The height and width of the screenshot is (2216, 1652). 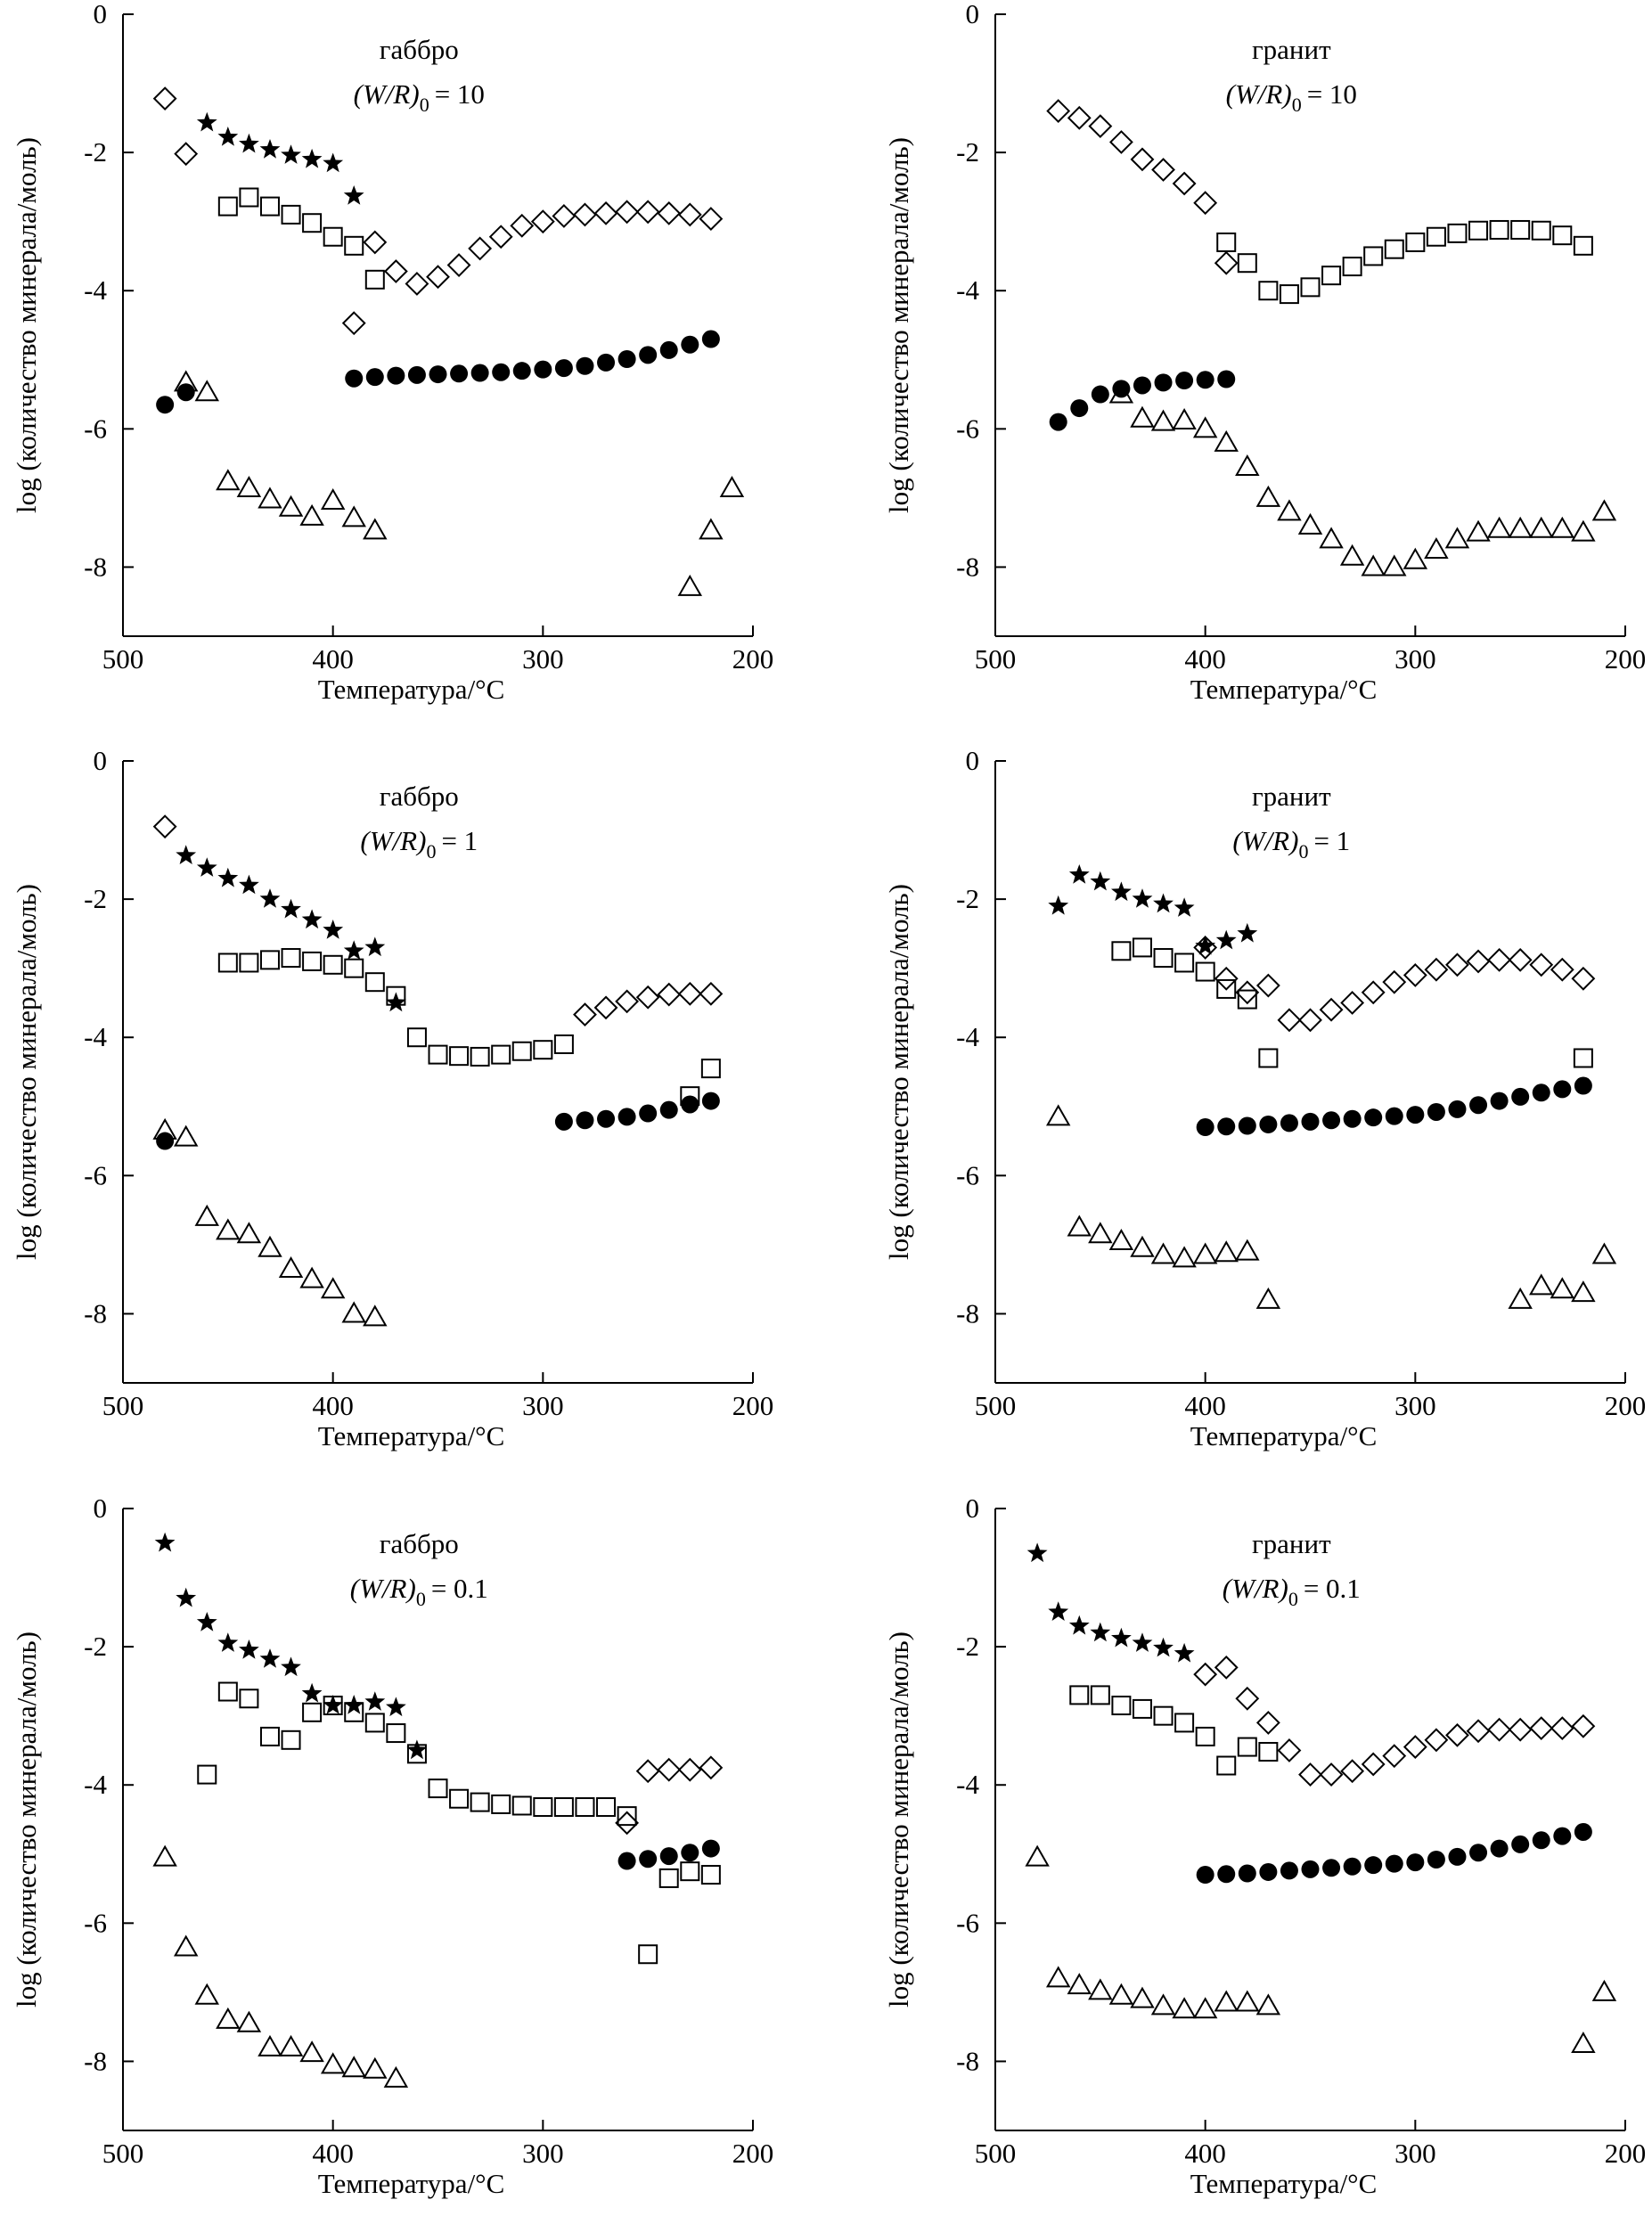 I want to click on x-tick-label: 500, so click(x=123, y=1405).